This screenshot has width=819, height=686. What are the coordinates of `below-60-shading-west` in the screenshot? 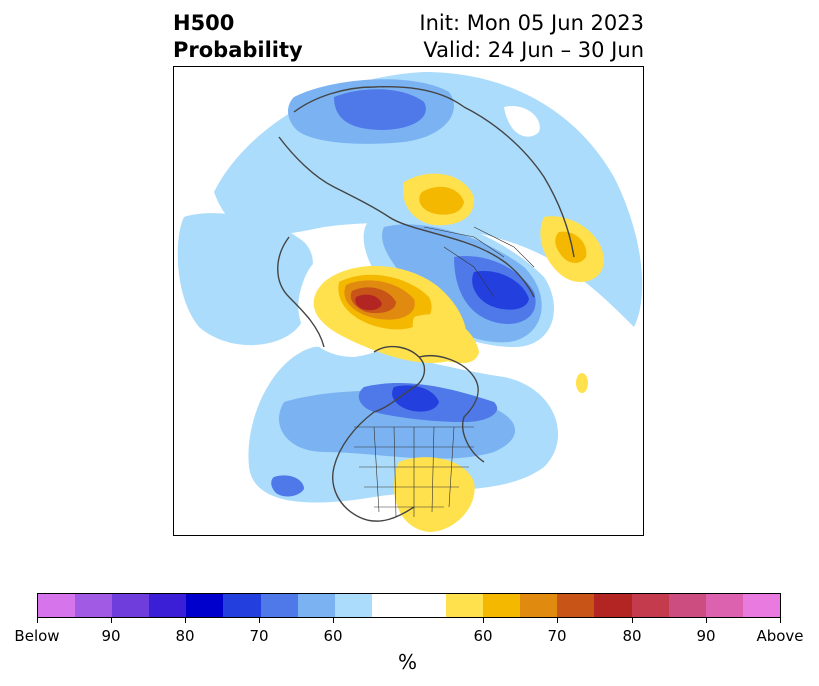 It's located at (245, 279).